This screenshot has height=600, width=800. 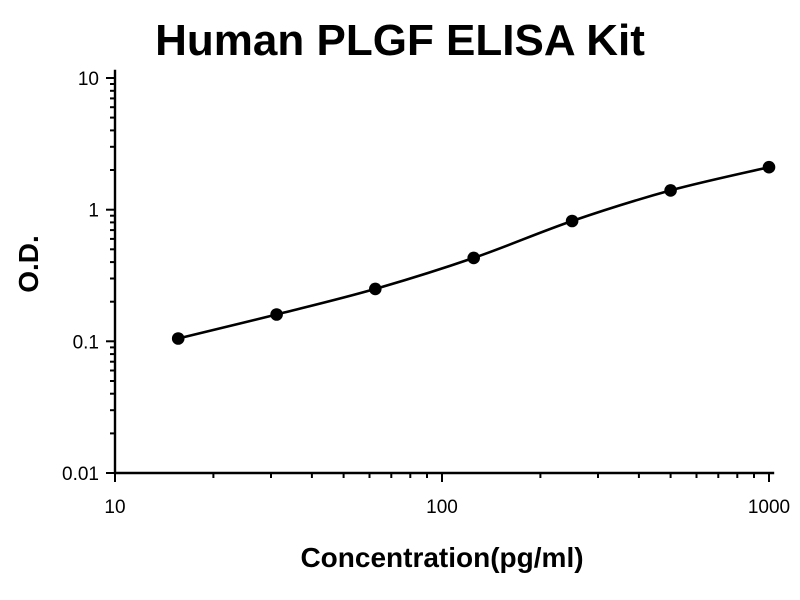 What do you see at coordinates (114, 507) in the screenshot?
I see `x-tick-label: 10` at bounding box center [114, 507].